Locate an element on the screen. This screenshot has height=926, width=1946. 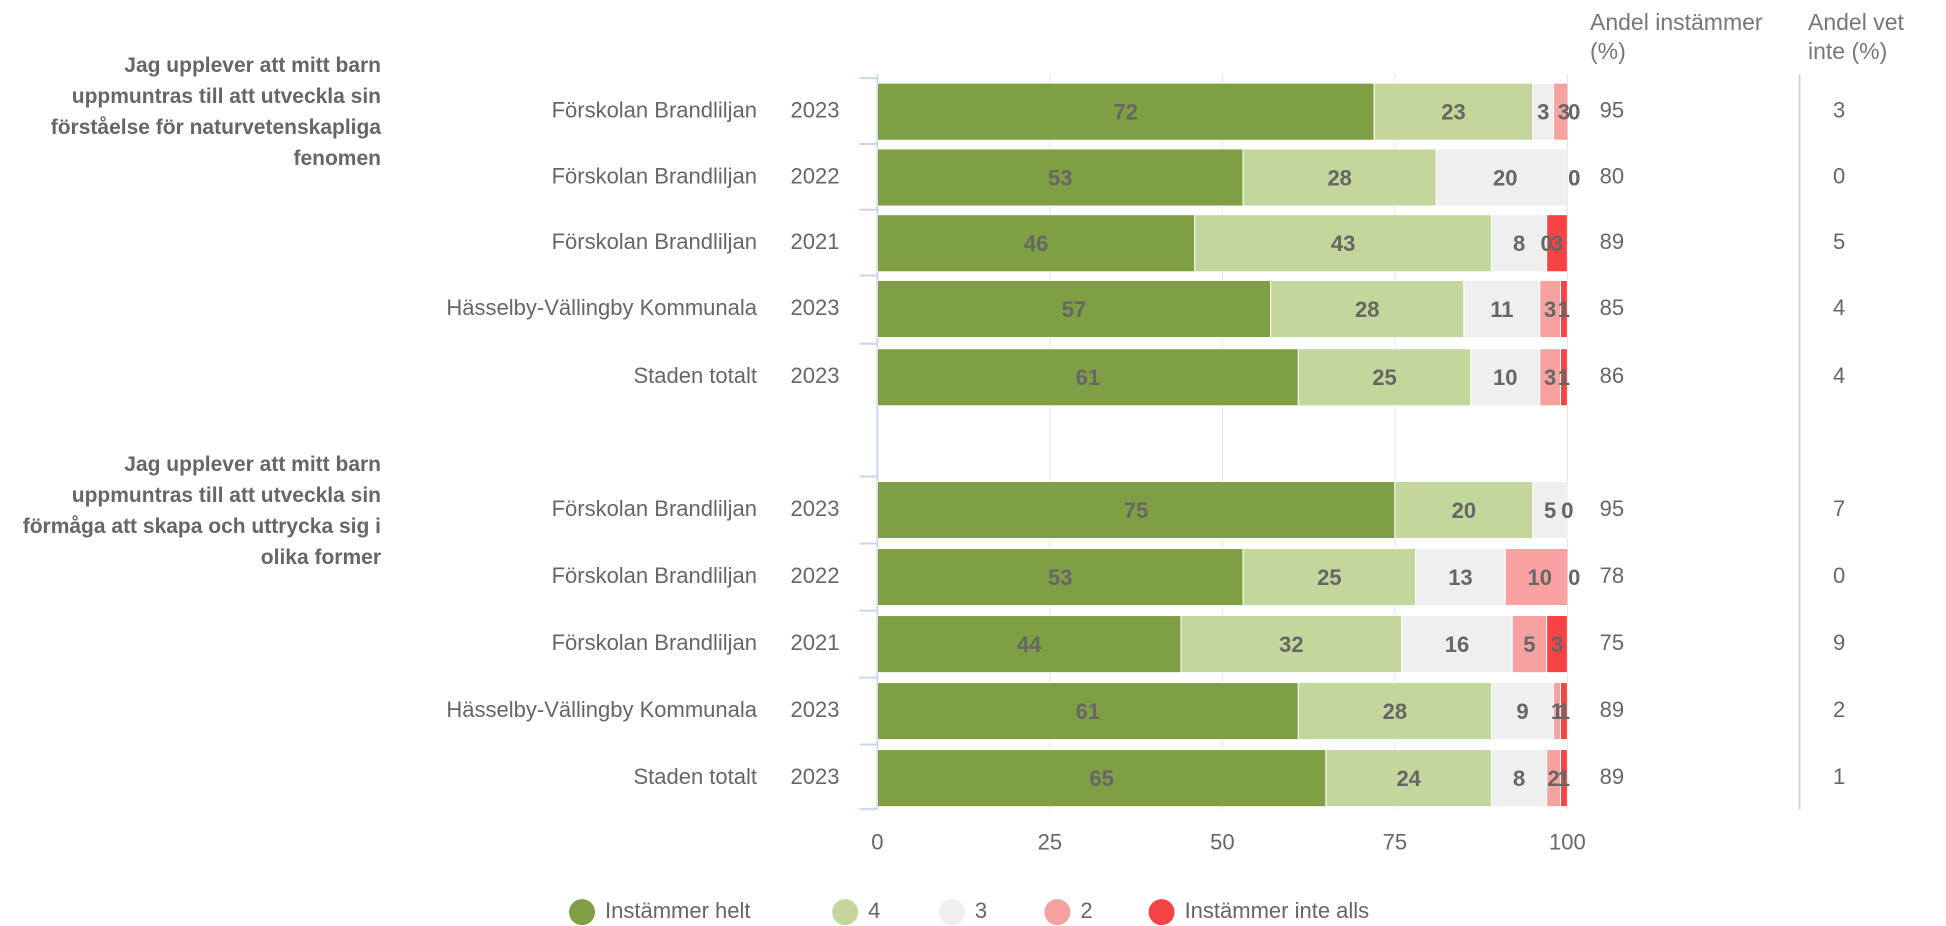
x-tick-label: 25 is located at coordinates (1050, 842).